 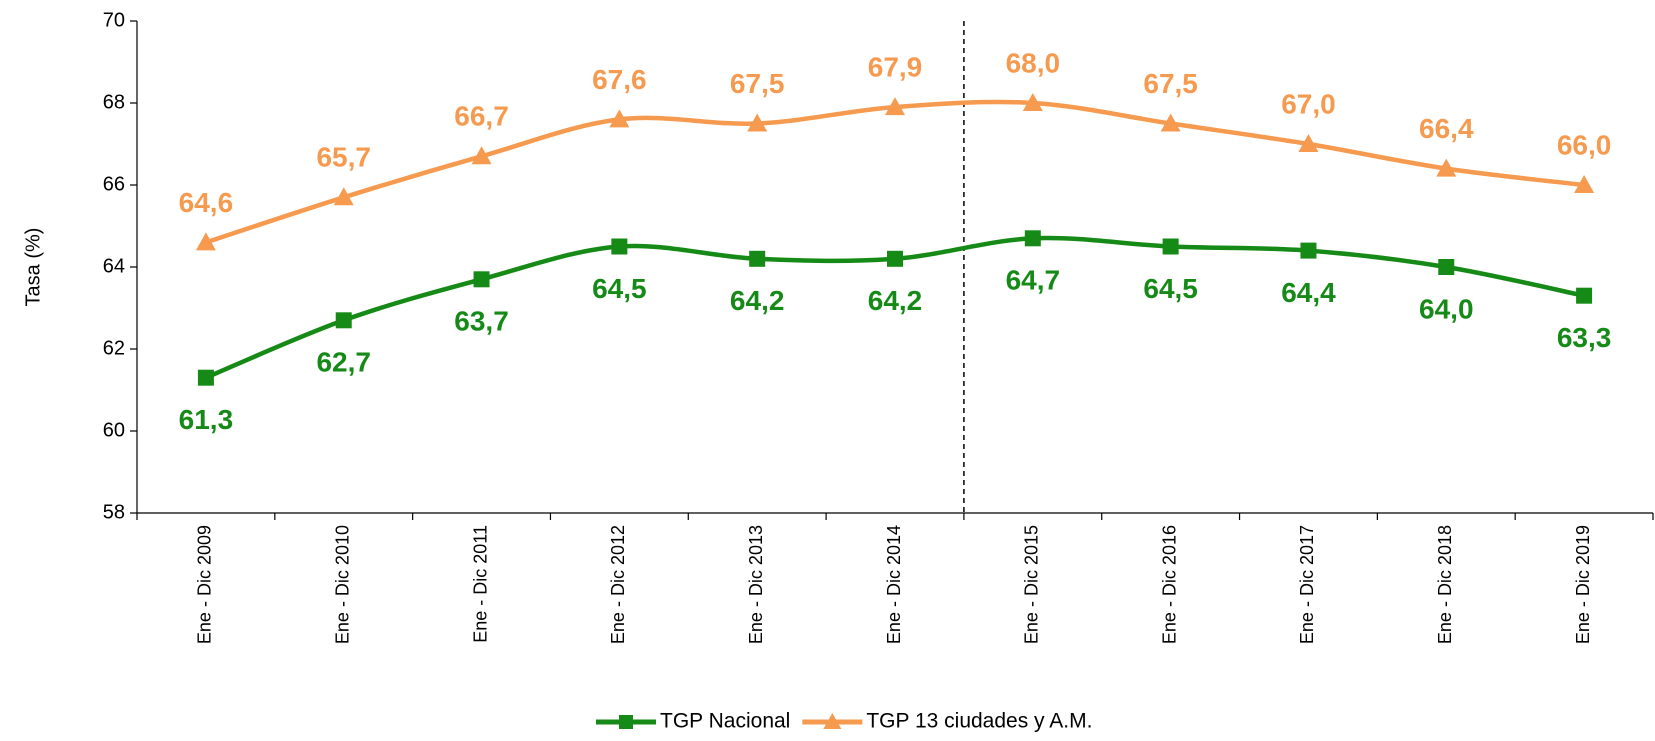 What do you see at coordinates (1169, 584) in the screenshot?
I see `x-tick-label: Ene - Dic 2016` at bounding box center [1169, 584].